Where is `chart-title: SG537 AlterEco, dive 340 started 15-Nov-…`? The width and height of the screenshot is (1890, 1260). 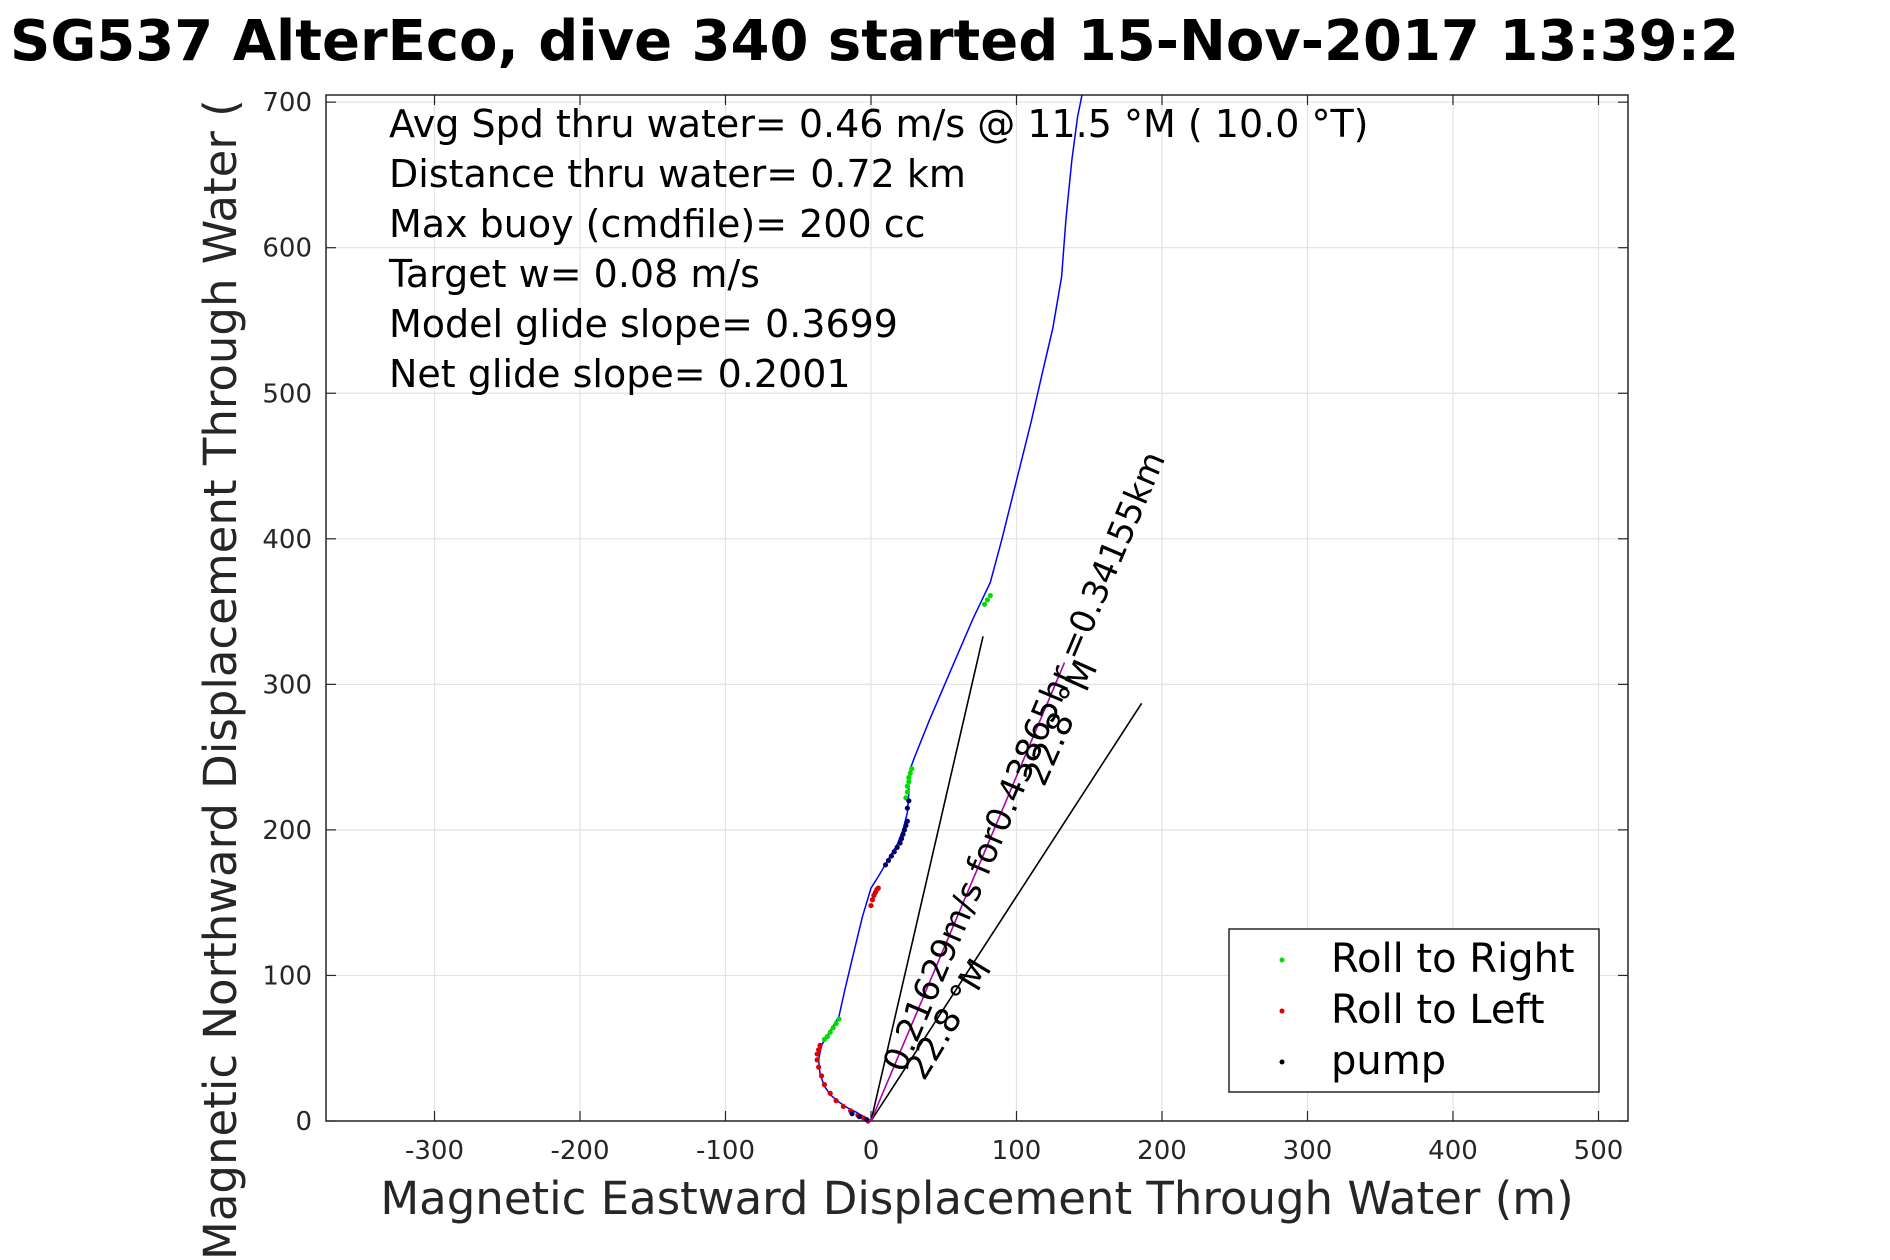 chart-title: SG537 AlterEco, dive 340 started 15-Nov-… is located at coordinates (874, 41).